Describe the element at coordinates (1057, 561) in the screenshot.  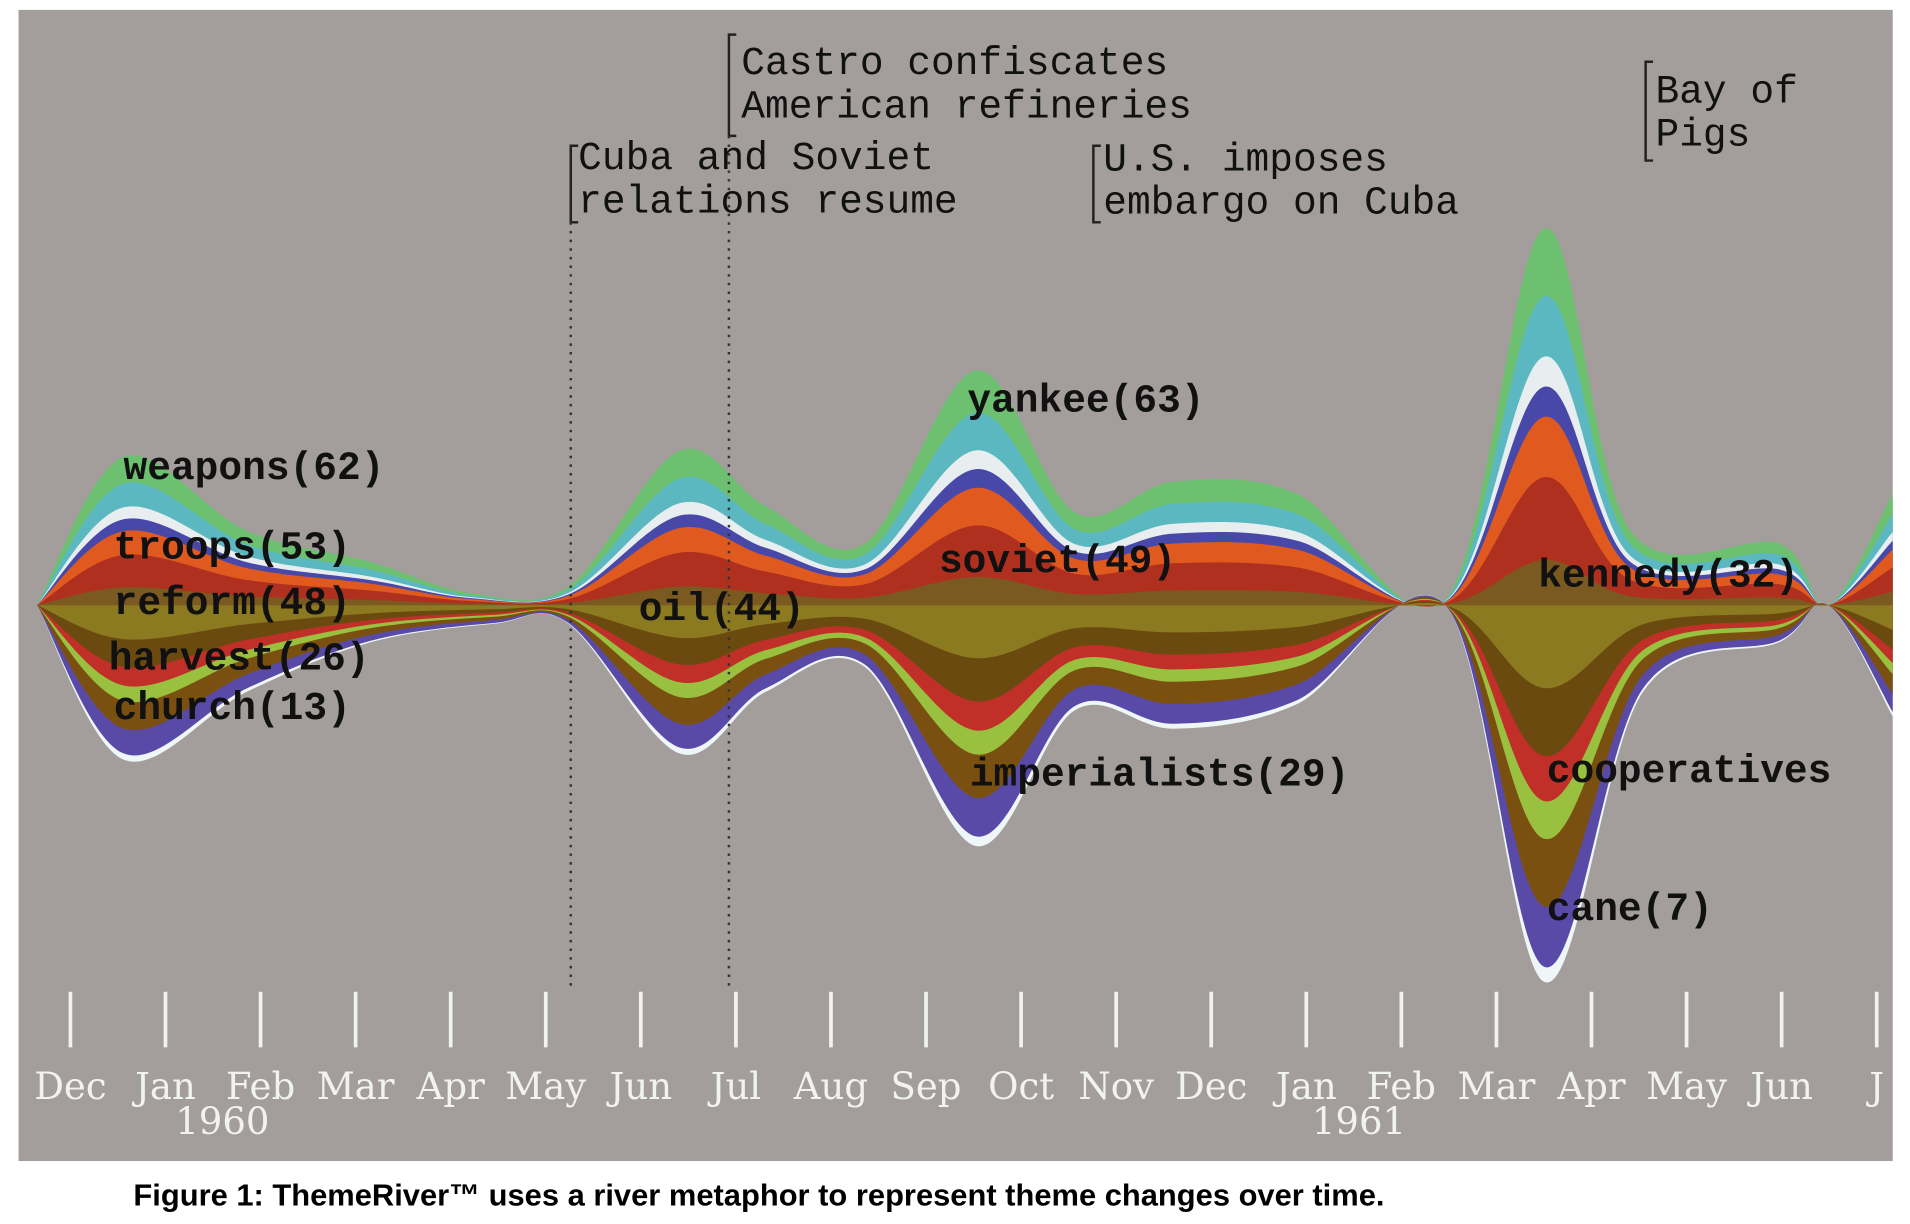
I see `theme-label: soviet(49)` at that location.